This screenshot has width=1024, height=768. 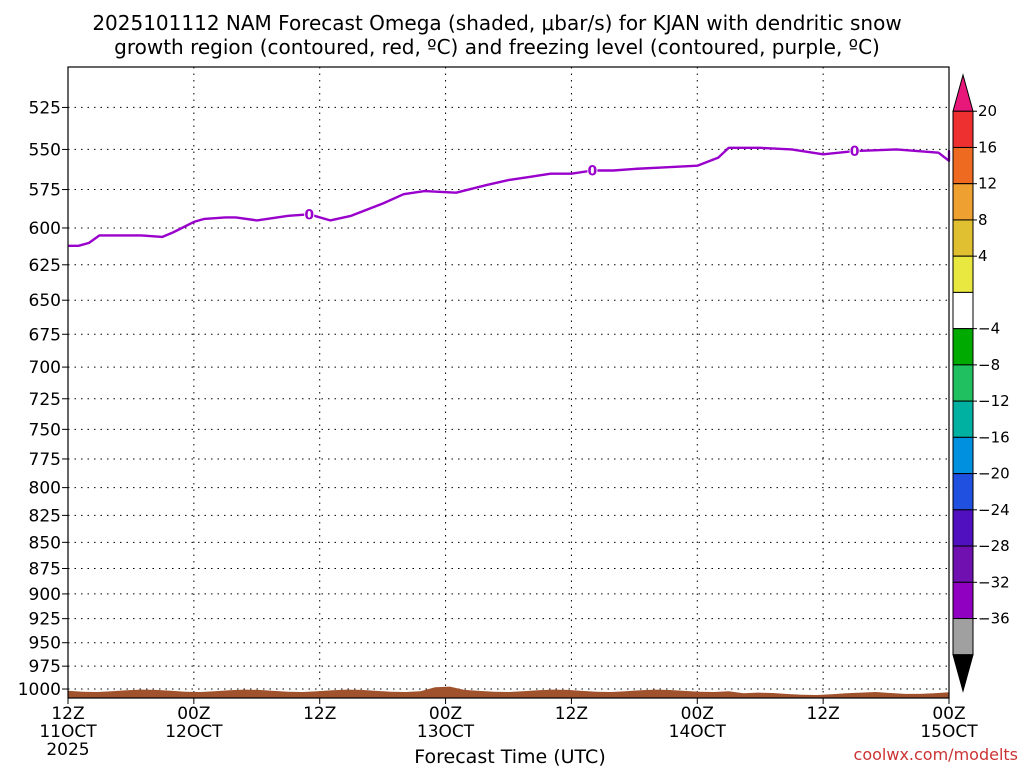 I want to click on colorbar-label: 20, so click(x=987, y=111).